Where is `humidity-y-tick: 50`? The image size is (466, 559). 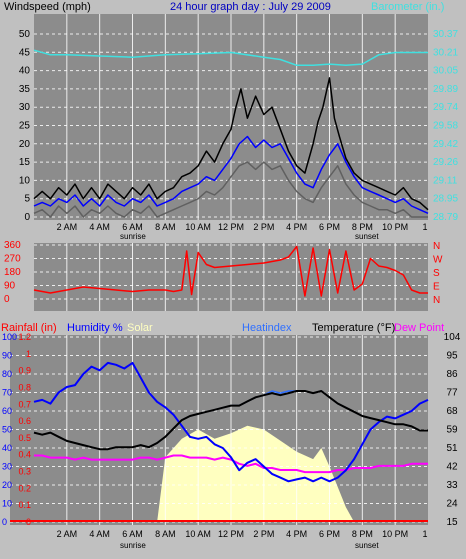
humidity-y-tick: 50 is located at coordinates (7, 430).